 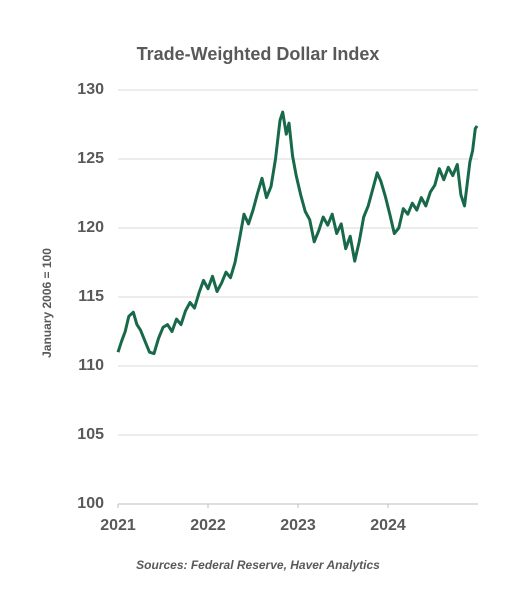 What do you see at coordinates (298, 525) in the screenshot?
I see `x-tick-label: 2023` at bounding box center [298, 525].